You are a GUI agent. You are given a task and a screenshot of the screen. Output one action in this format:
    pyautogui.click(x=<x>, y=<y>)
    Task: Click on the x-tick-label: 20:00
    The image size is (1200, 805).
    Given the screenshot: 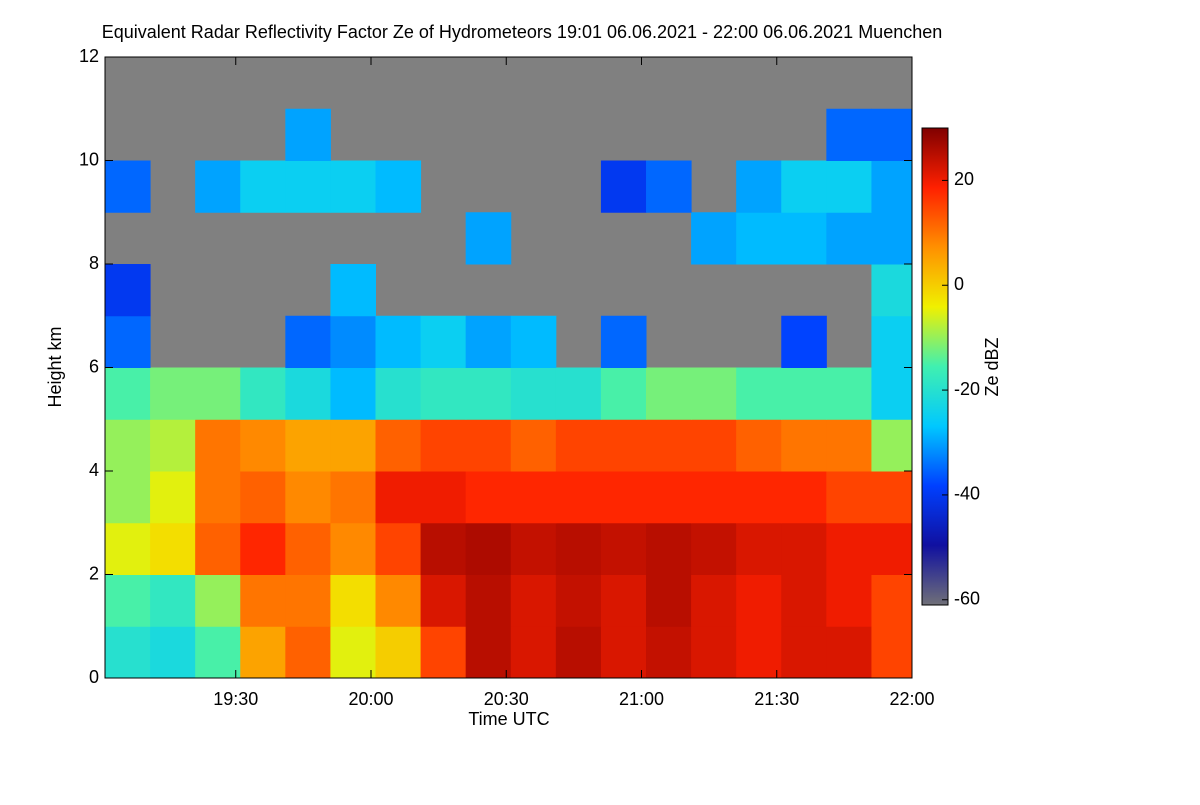 What is the action you would take?
    pyautogui.click(x=370, y=699)
    